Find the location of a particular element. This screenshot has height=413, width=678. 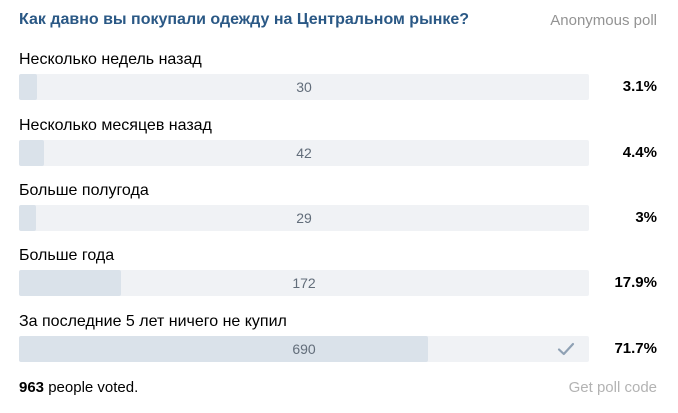

poll-vote-count: 29 is located at coordinates (304, 218).